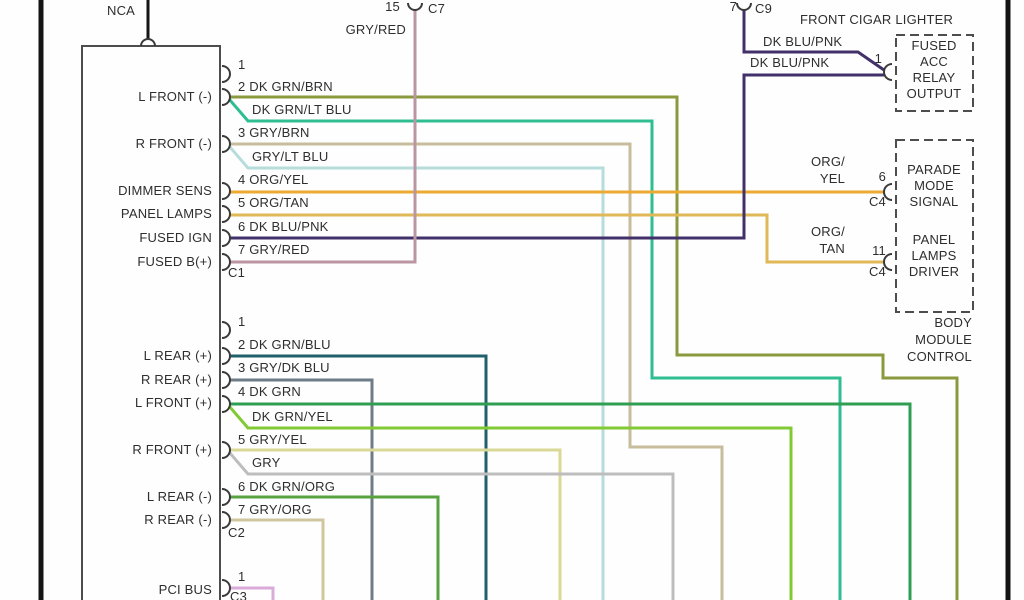 The height and width of the screenshot is (600, 1024). I want to click on lbl-panel-line-3: DRIVER, so click(934, 271).